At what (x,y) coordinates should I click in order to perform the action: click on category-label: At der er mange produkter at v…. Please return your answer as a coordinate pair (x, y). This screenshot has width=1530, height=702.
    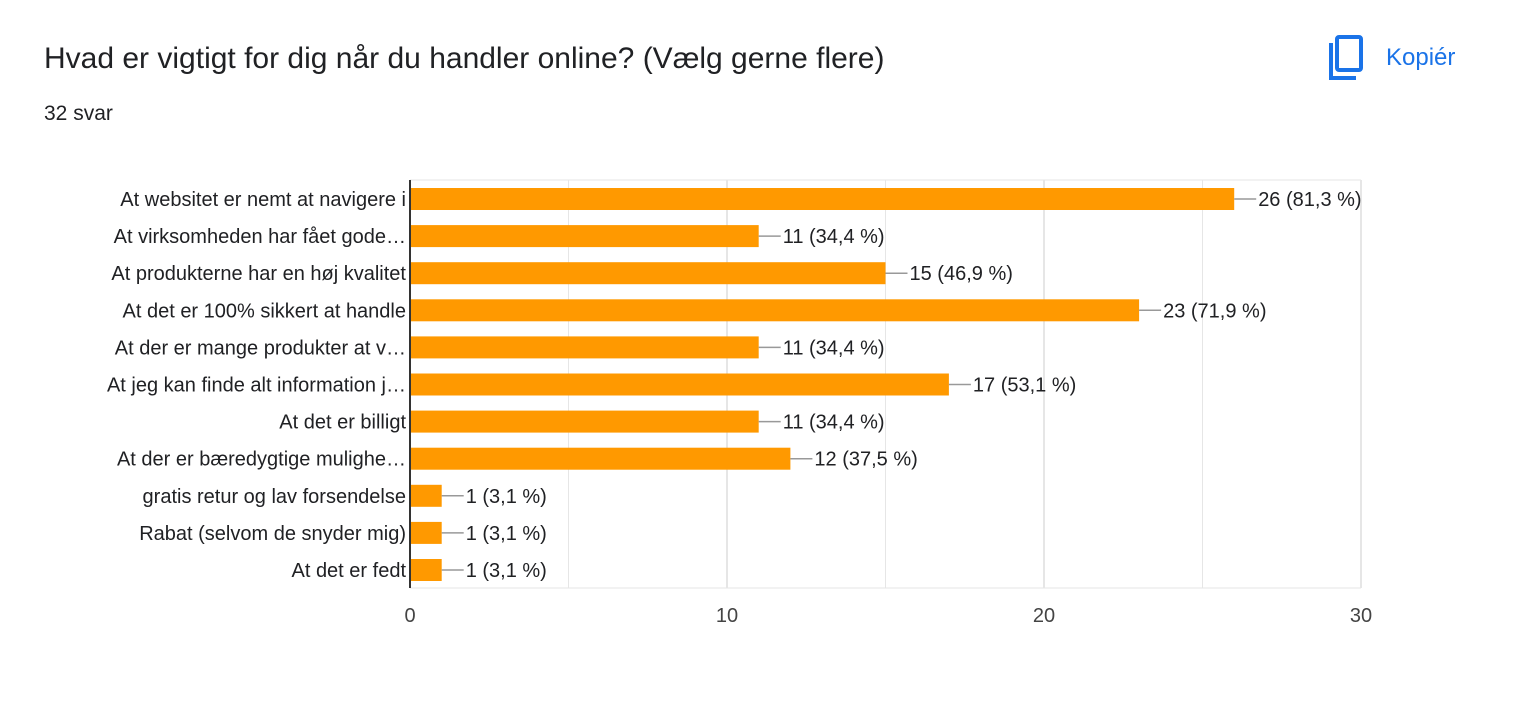
    Looking at the image, I should click on (260, 348).